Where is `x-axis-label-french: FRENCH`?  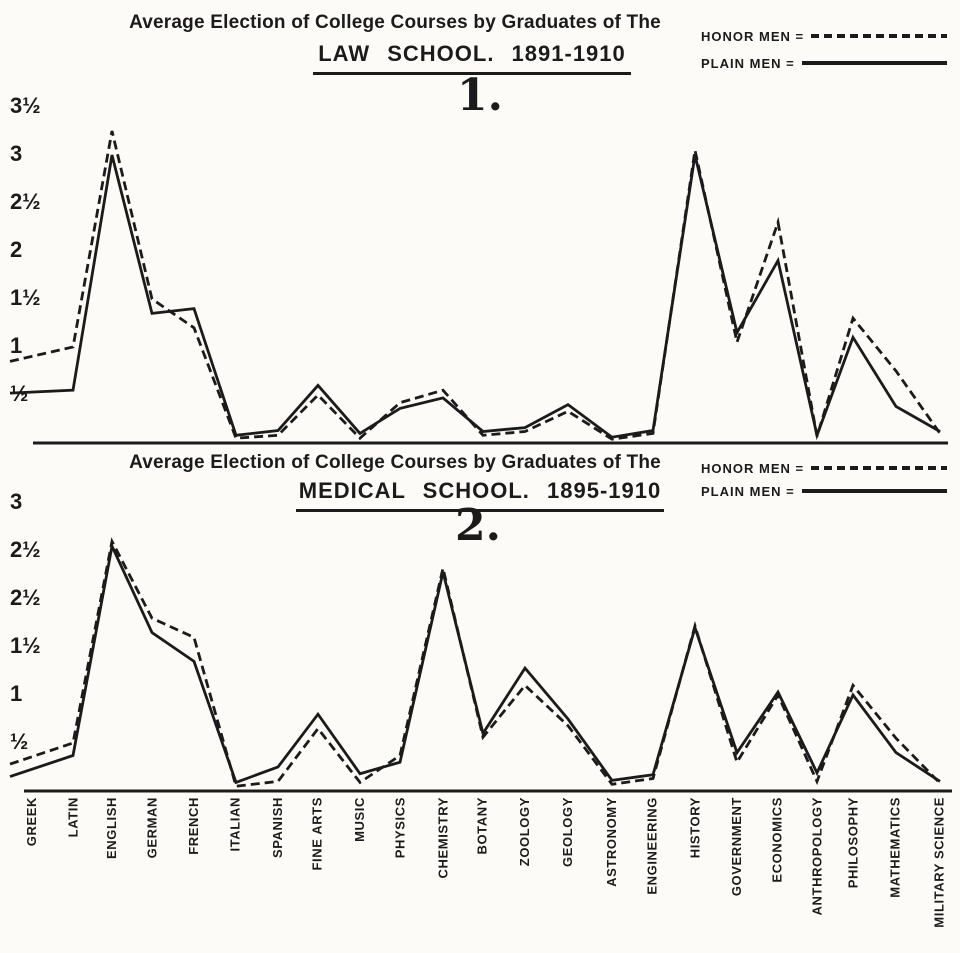 x-axis-label-french: FRENCH is located at coordinates (193, 826).